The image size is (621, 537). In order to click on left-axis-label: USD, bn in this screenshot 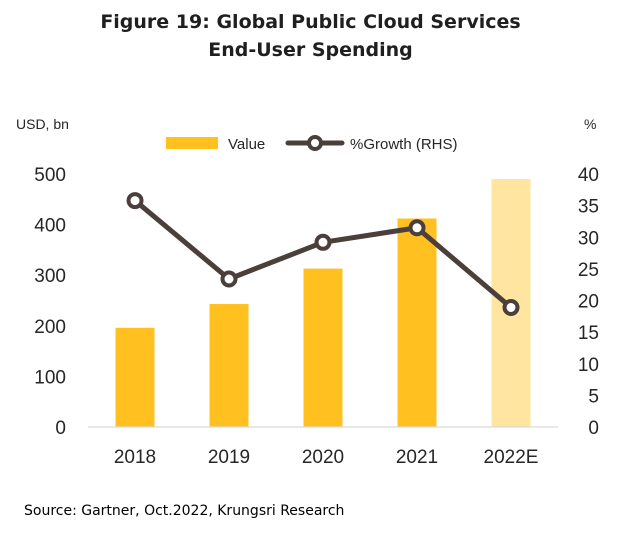, I will do `click(42, 124)`.